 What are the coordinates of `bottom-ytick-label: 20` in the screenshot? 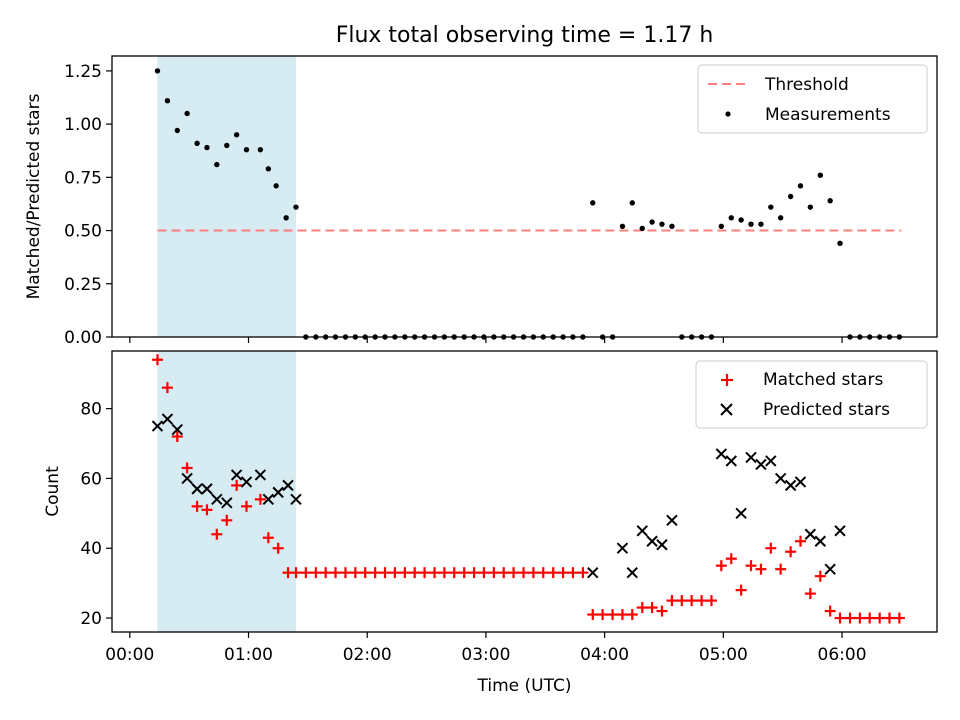 It's located at (91, 619).